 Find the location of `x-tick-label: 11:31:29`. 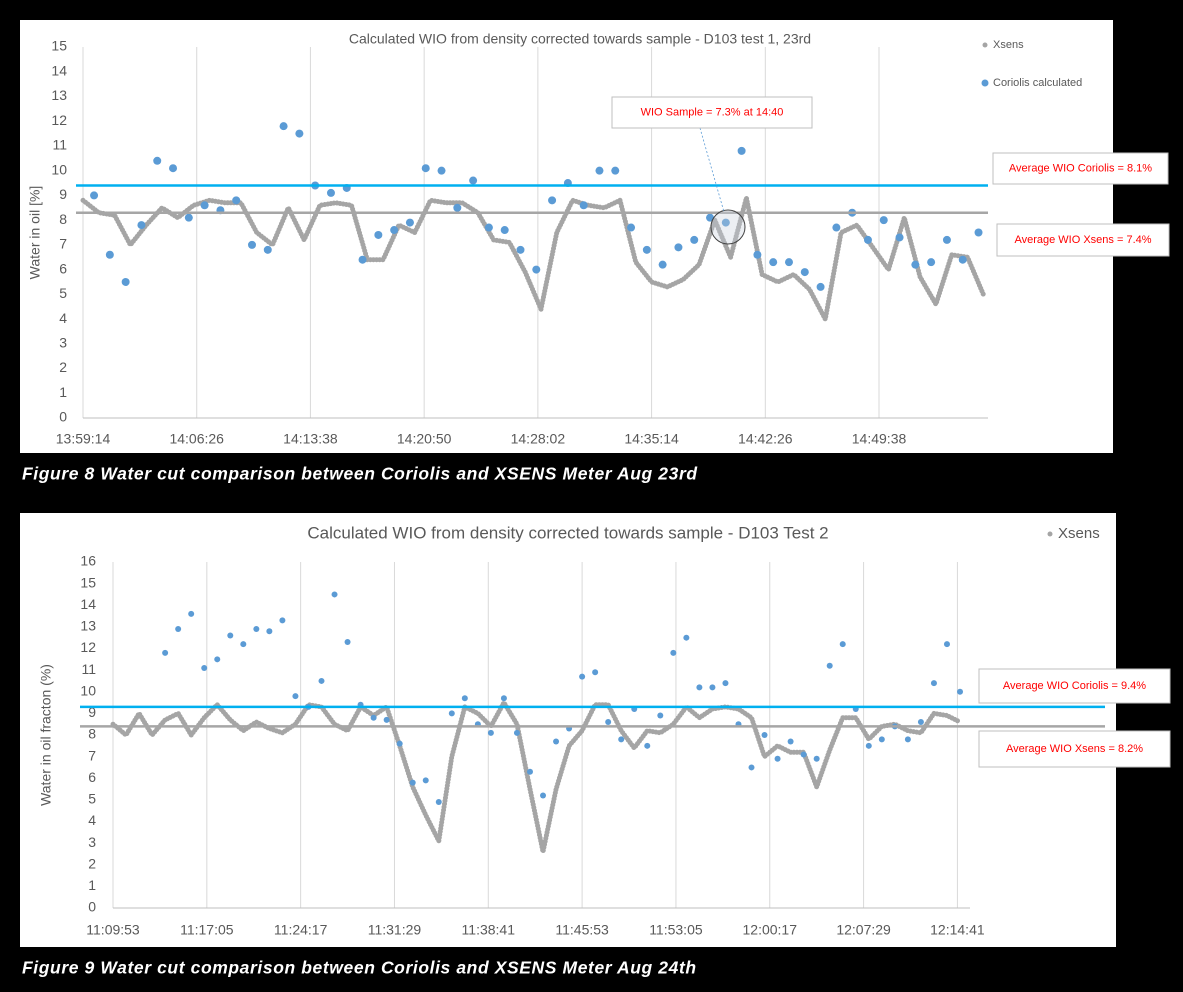

x-tick-label: 11:31:29 is located at coordinates (395, 930).